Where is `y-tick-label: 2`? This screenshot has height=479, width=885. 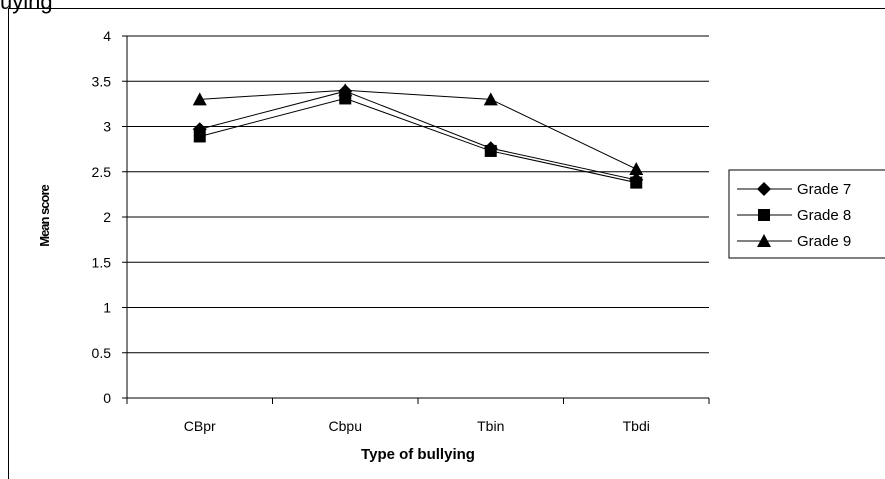 y-tick-label: 2 is located at coordinates (107, 217).